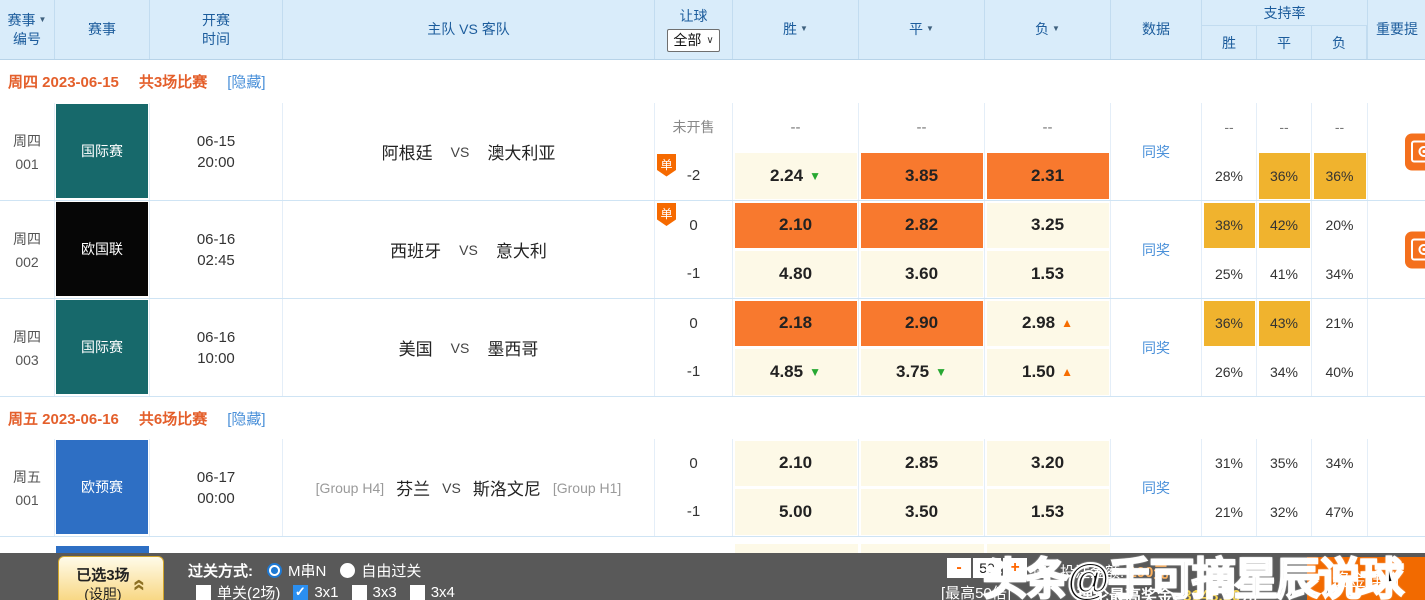 The height and width of the screenshot is (600, 1425). What do you see at coordinates (693, 127) in the screenshot?
I see `not-on-sale-label: 未开售` at bounding box center [693, 127].